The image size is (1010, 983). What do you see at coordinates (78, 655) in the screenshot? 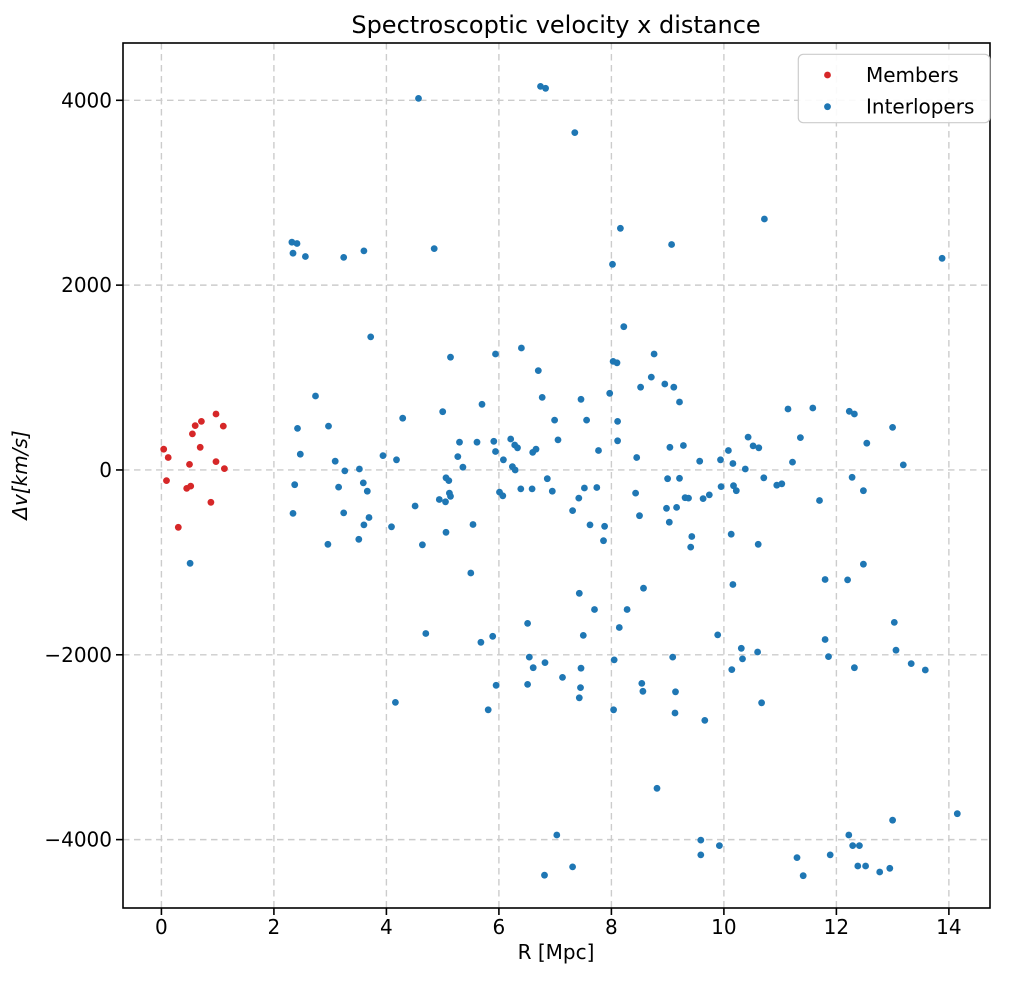
I see `y-tick-label: −2000` at bounding box center [78, 655].